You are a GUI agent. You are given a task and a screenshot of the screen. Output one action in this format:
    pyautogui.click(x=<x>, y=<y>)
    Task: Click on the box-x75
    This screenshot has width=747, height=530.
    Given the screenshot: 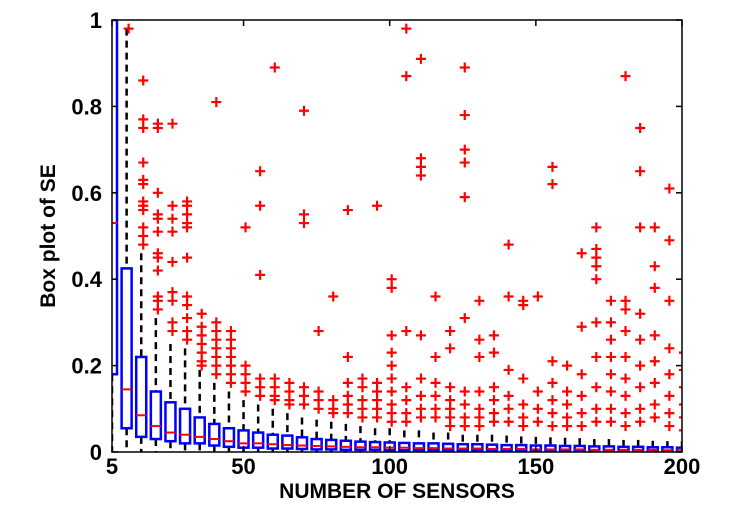 What is the action you would take?
    pyautogui.click(x=316, y=435)
    